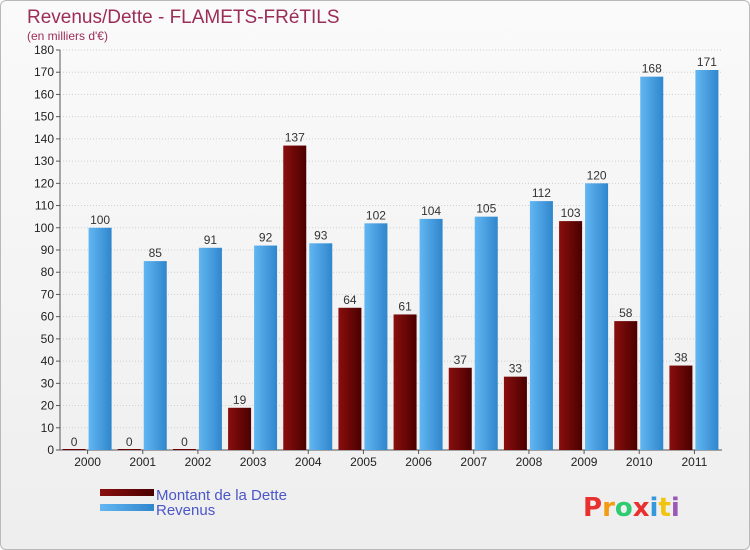 The height and width of the screenshot is (550, 750). What do you see at coordinates (486, 209) in the screenshot?
I see `data-label: 105` at bounding box center [486, 209].